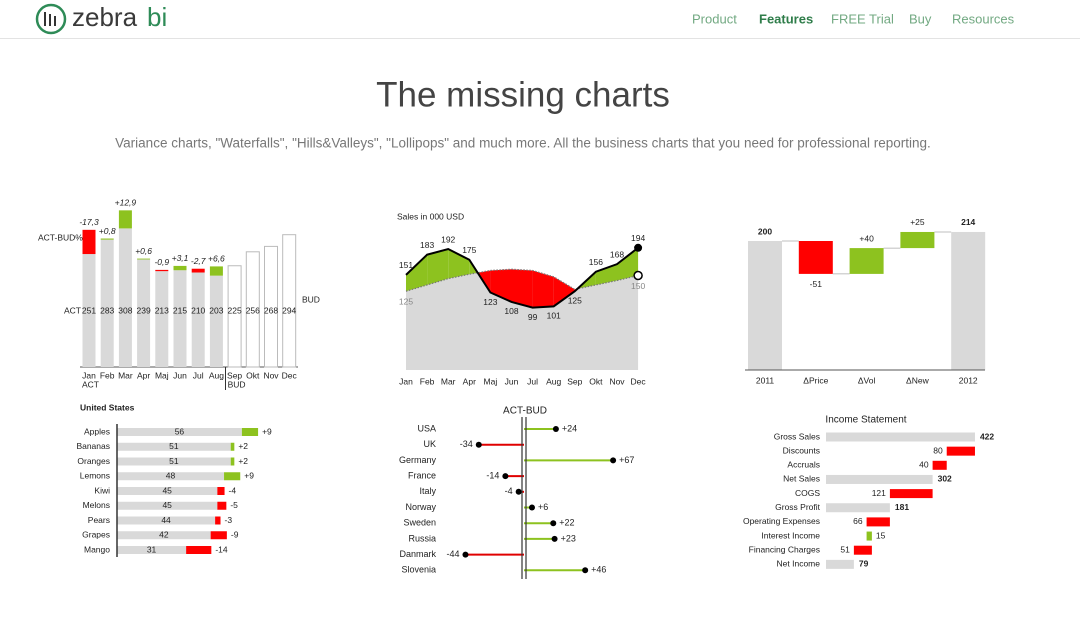  I want to click on variance-label: -0,9, so click(161, 262).